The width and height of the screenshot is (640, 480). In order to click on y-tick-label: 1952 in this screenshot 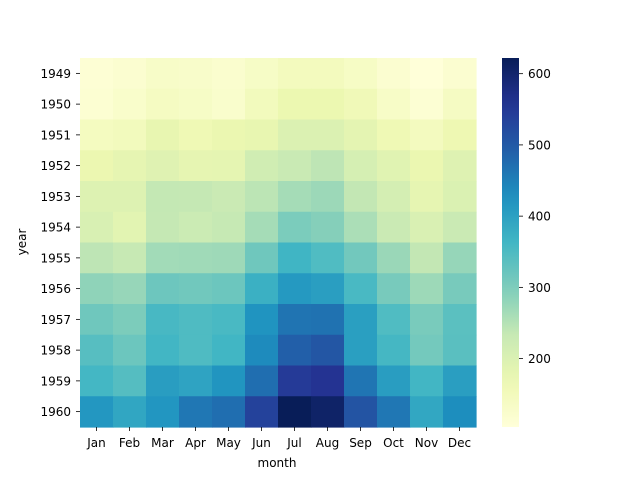, I will do `click(55, 166)`.